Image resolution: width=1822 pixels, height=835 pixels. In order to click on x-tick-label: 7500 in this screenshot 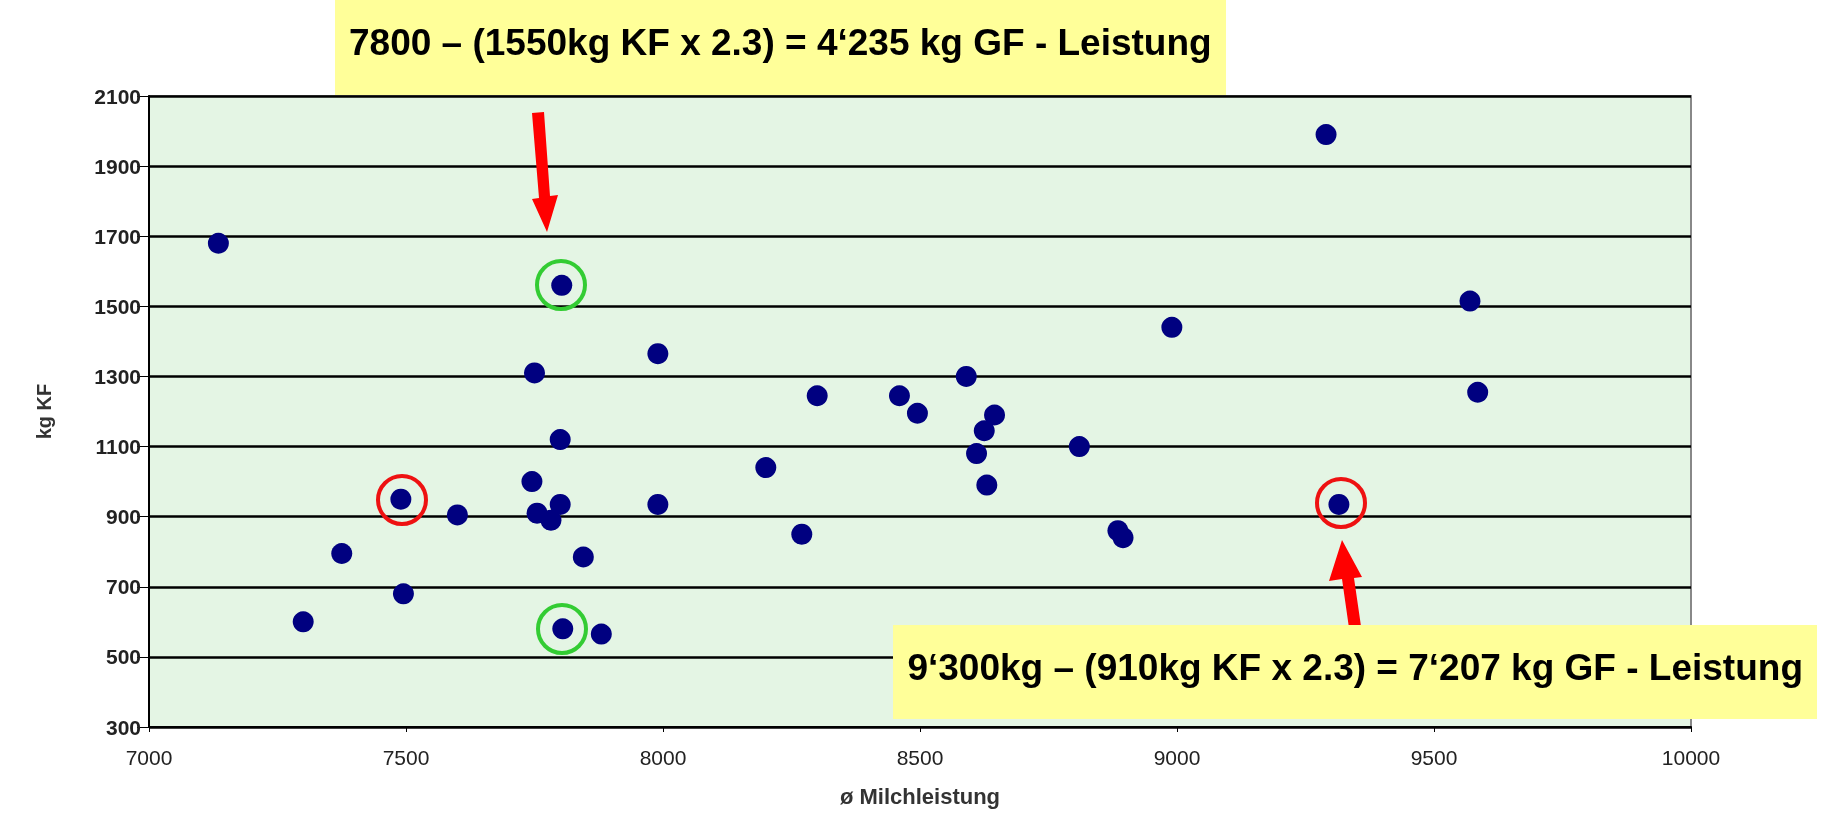, I will do `click(406, 757)`.